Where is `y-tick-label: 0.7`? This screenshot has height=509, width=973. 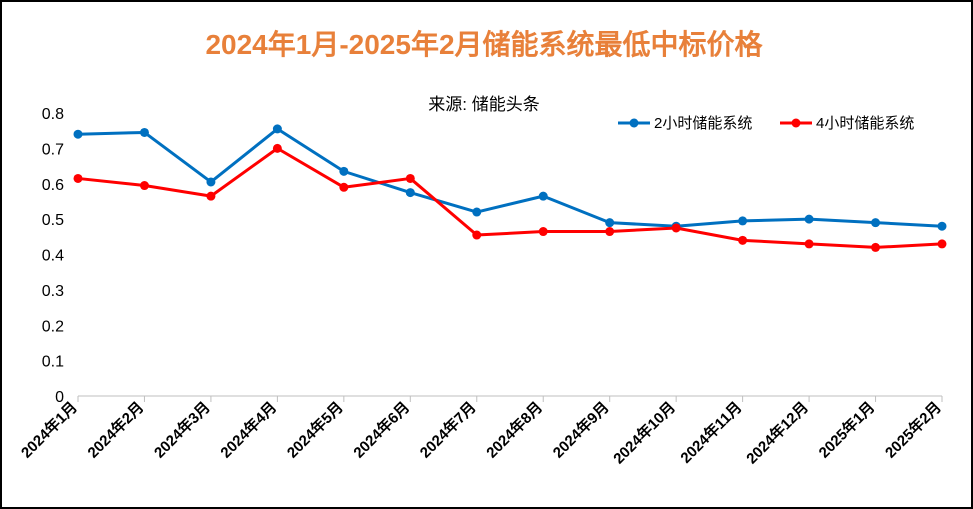
y-tick-label: 0.7 is located at coordinates (53, 149).